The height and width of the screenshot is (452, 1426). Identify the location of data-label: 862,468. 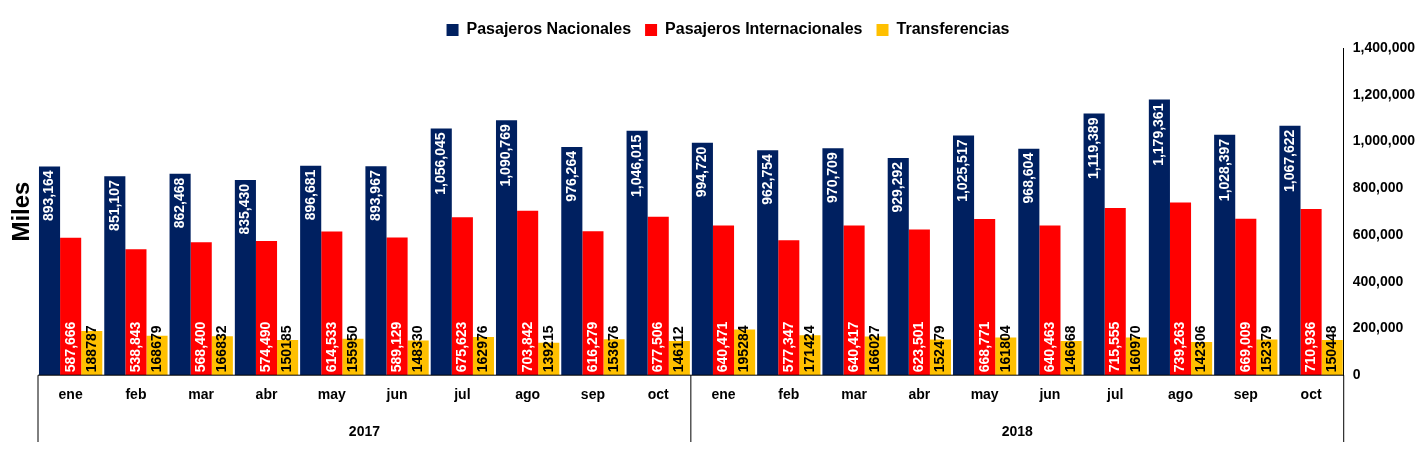
(178, 203).